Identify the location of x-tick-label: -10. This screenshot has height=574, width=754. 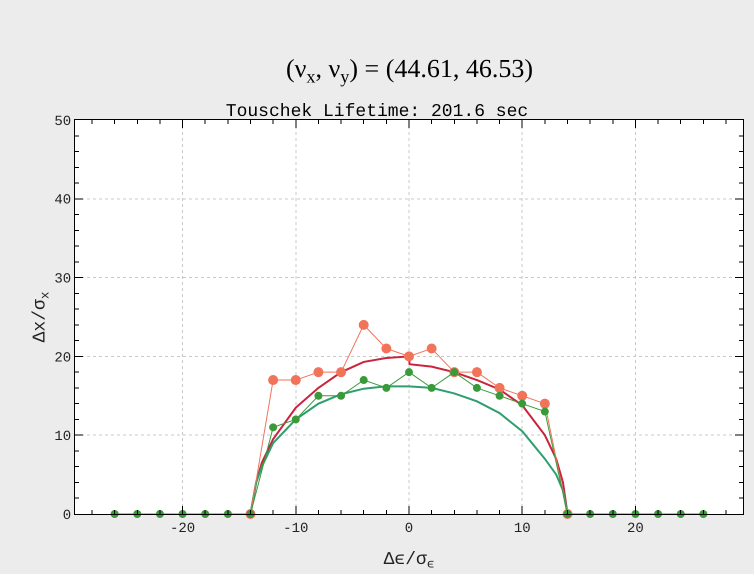
(295, 528).